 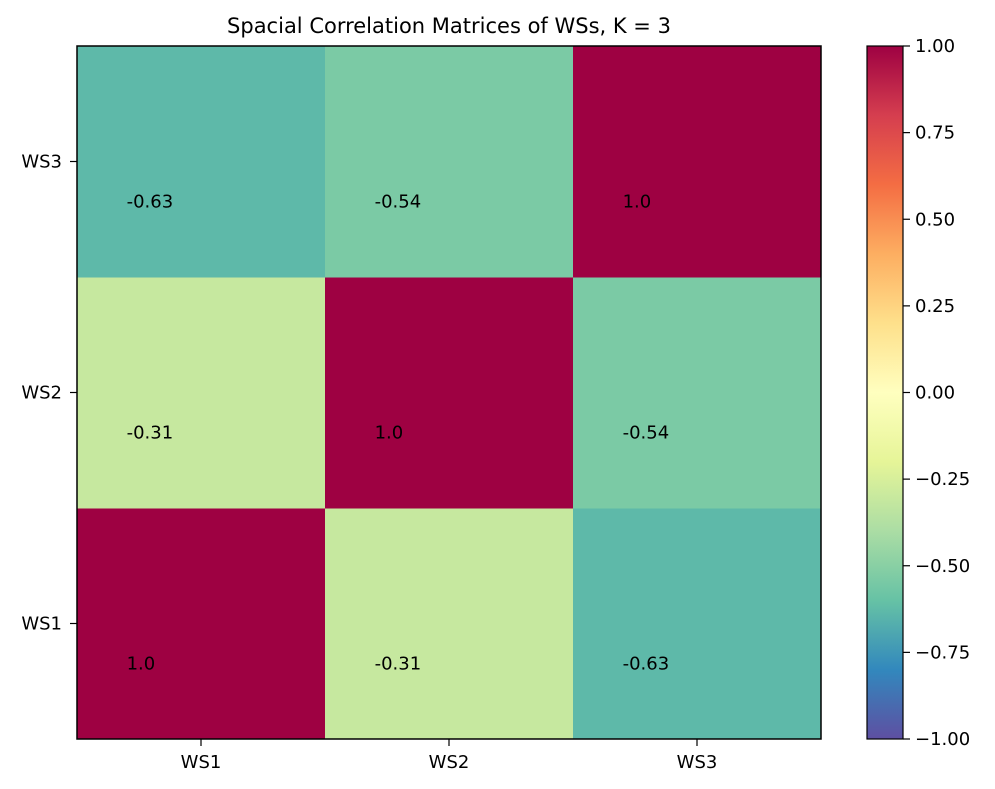 I want to click on x-tick-label: WS2, so click(x=449, y=762).